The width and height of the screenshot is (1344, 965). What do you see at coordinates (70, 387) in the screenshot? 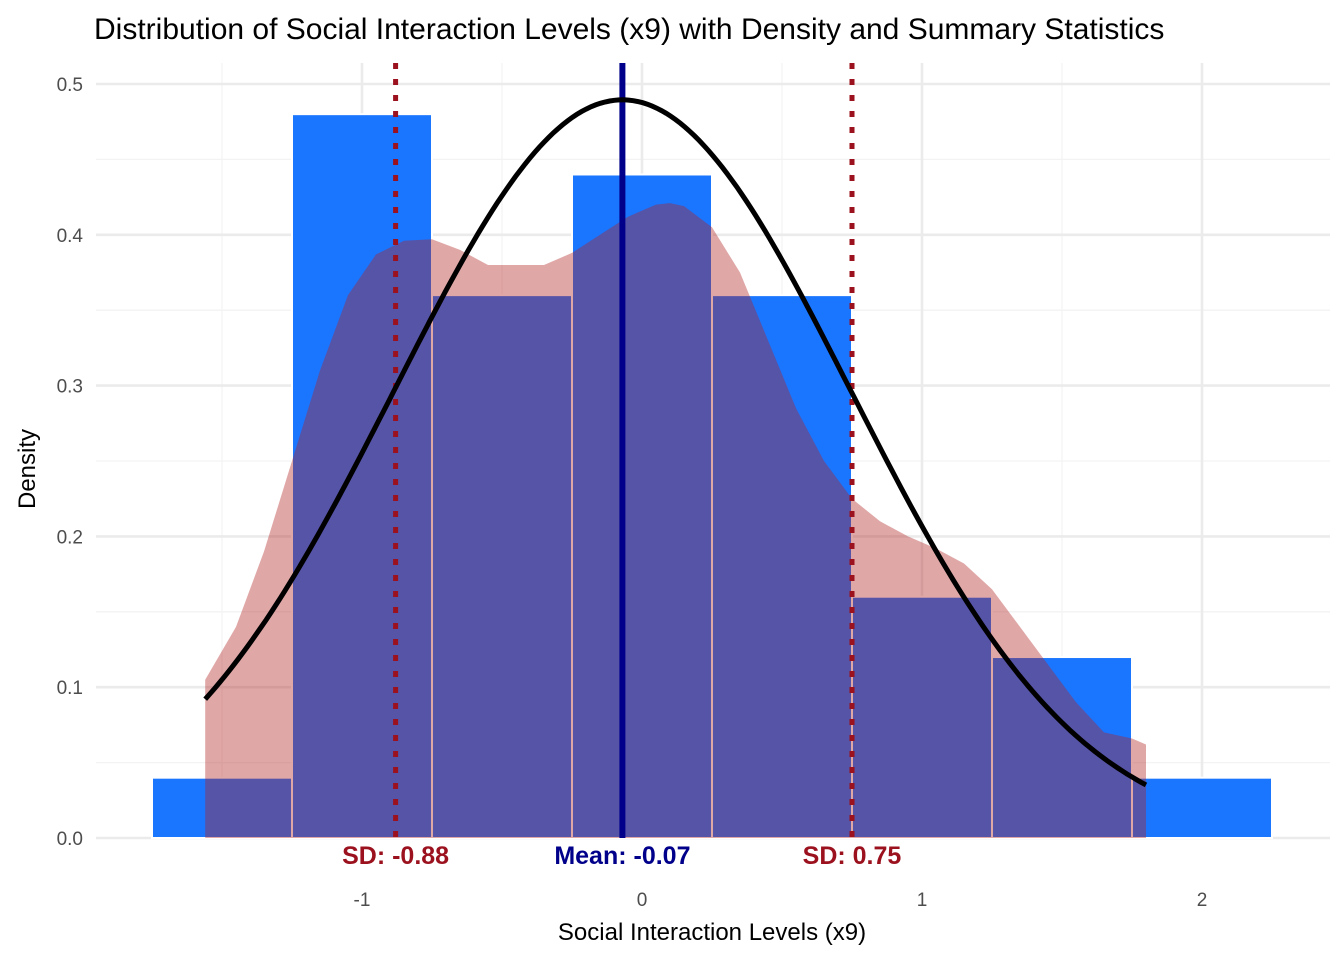
I see `y-tick-label: 0.3` at bounding box center [70, 387].